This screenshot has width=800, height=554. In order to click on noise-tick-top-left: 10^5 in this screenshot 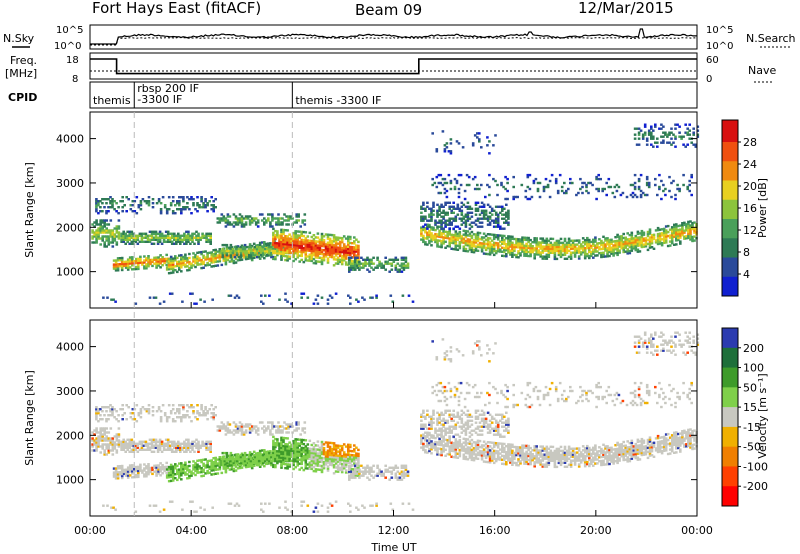, I will do `click(69, 30)`.